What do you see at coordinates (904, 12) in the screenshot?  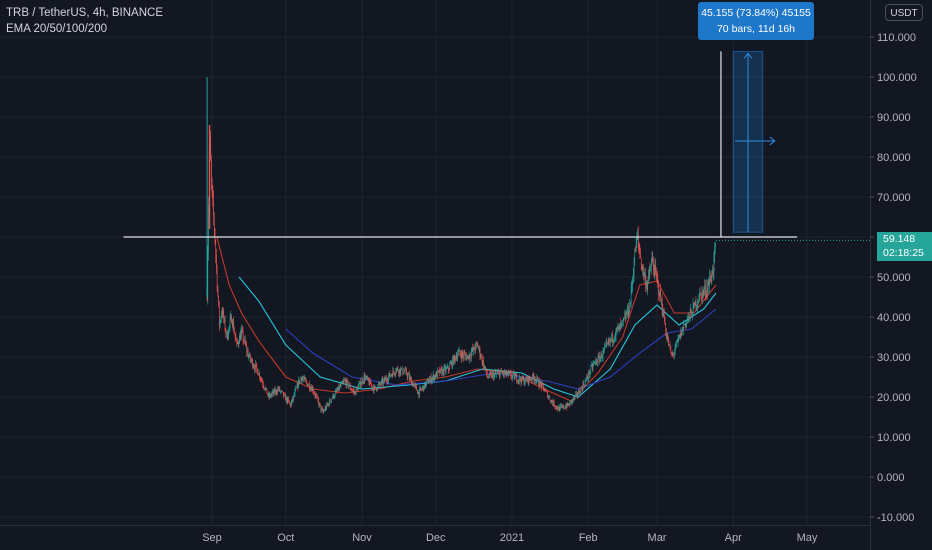 I see `currency-button: USDT` at bounding box center [904, 12].